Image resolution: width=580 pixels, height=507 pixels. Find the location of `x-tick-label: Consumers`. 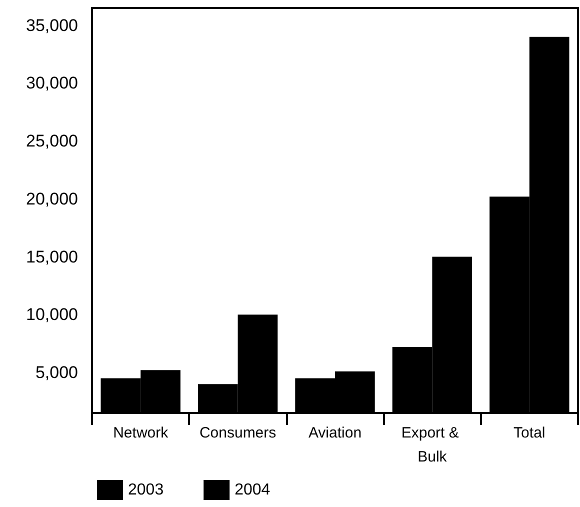

x-tick-label: Consumers is located at coordinates (237, 433).